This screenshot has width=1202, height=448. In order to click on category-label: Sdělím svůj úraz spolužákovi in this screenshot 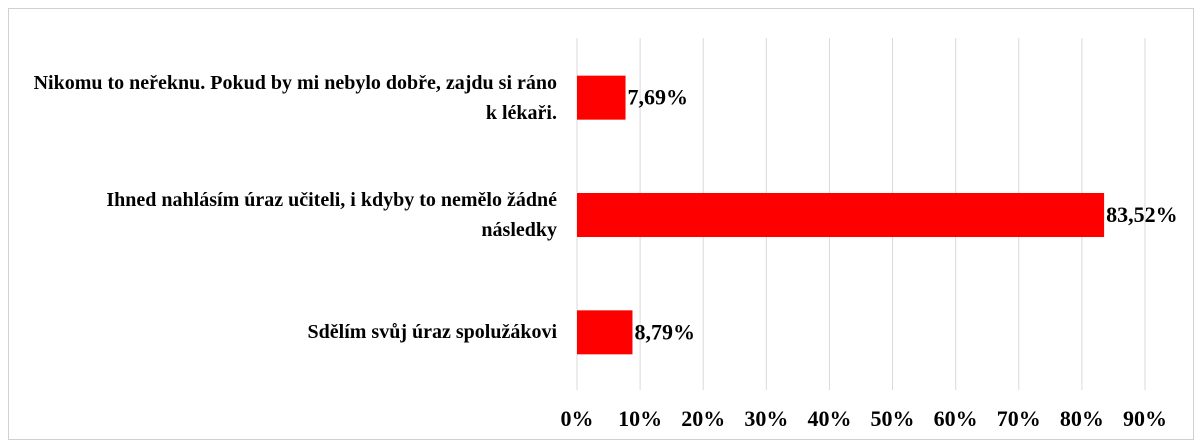, I will do `click(432, 332)`.